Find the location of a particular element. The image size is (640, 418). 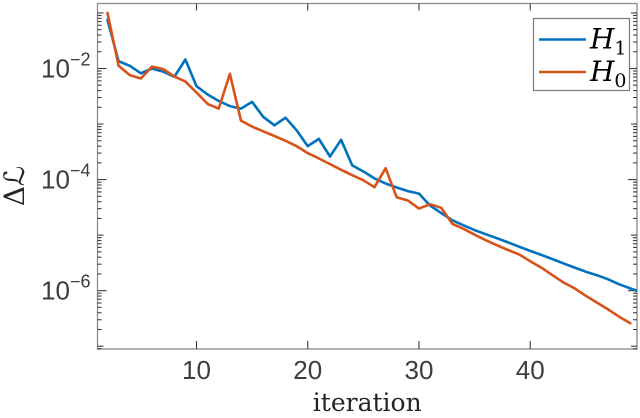

x-tick-label: 20 is located at coordinates (307, 370).